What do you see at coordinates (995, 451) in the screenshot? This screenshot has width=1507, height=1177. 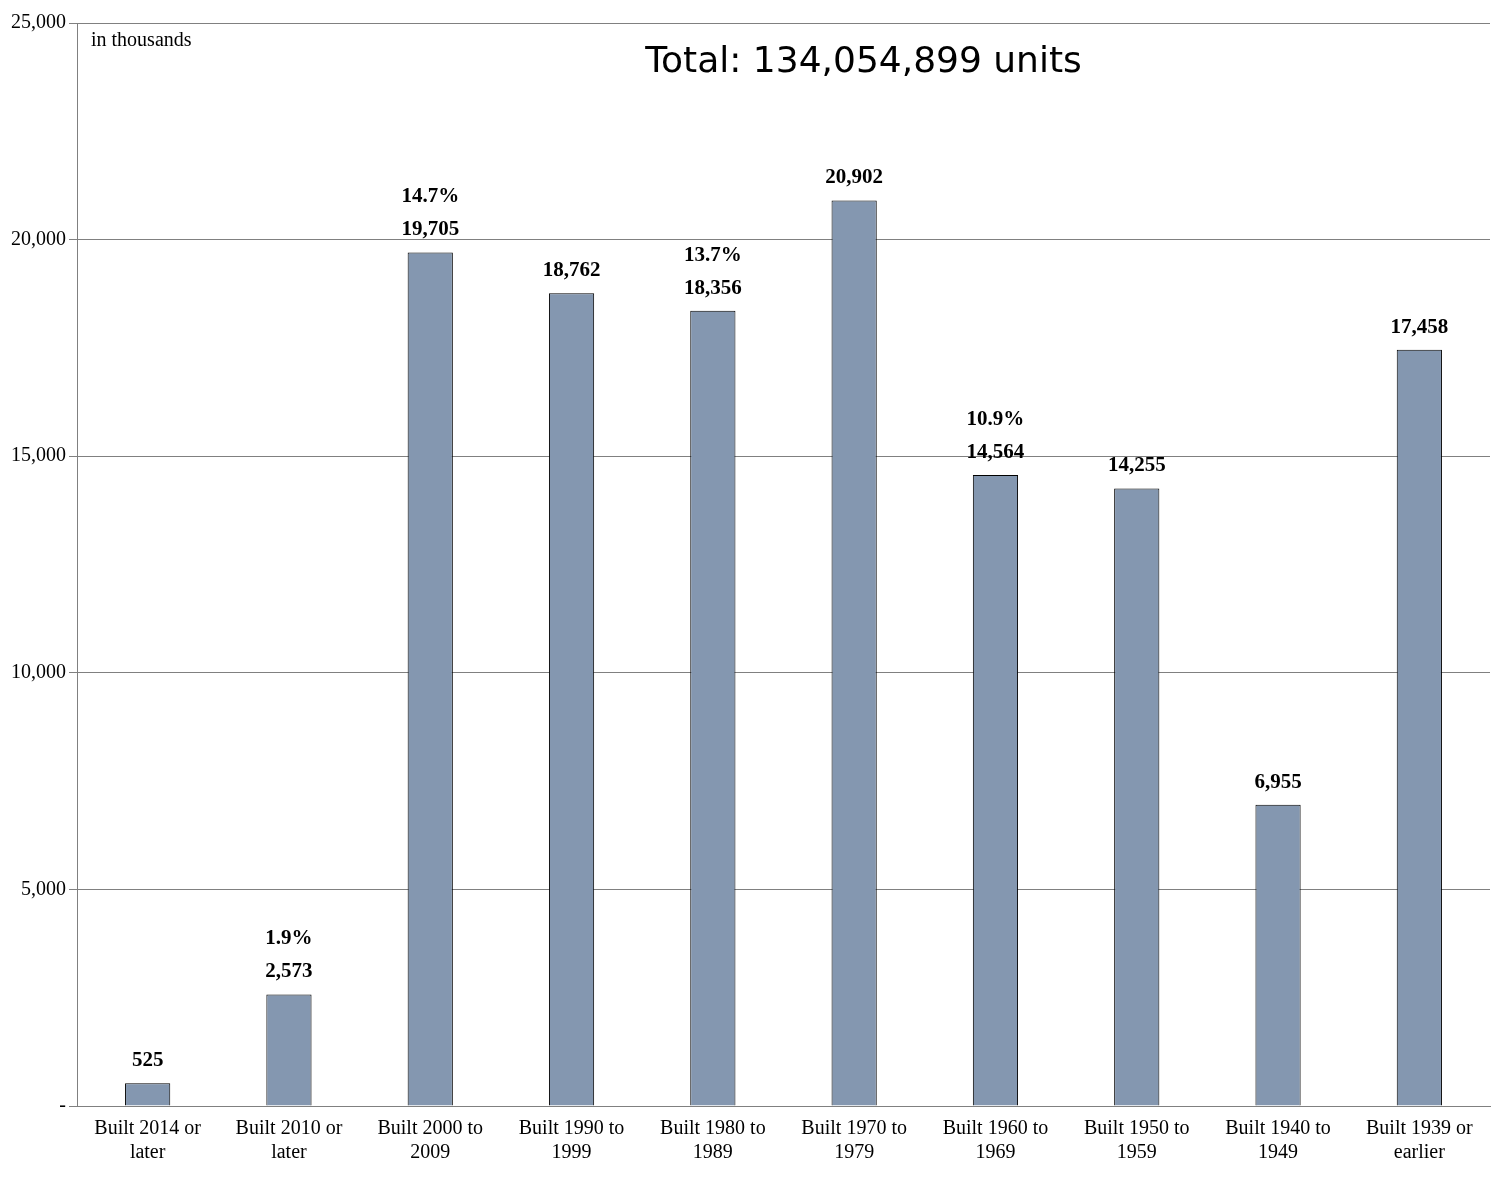 I see `data-label: 14,564` at bounding box center [995, 451].